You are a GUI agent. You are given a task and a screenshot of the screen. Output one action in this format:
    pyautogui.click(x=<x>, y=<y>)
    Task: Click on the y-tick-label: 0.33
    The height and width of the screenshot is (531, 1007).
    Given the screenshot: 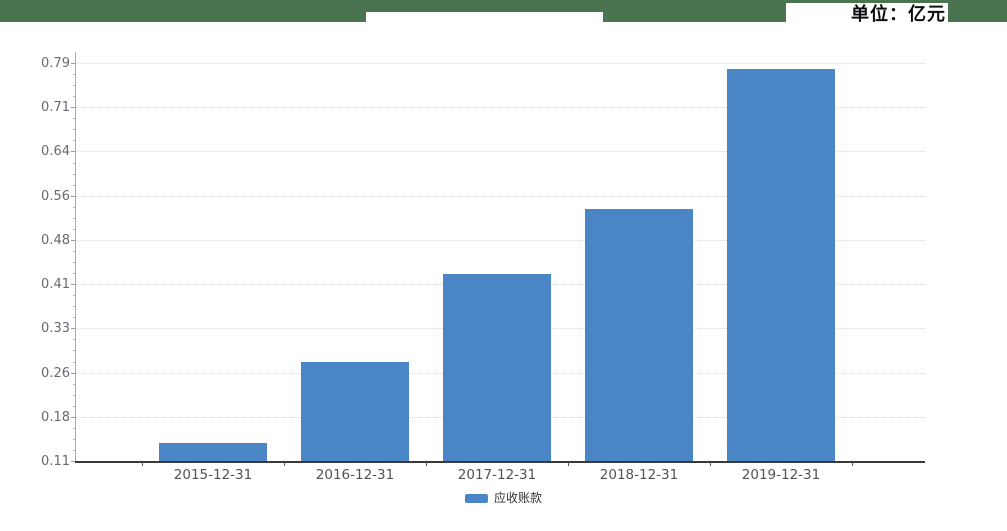 What is the action you would take?
    pyautogui.click(x=55, y=328)
    